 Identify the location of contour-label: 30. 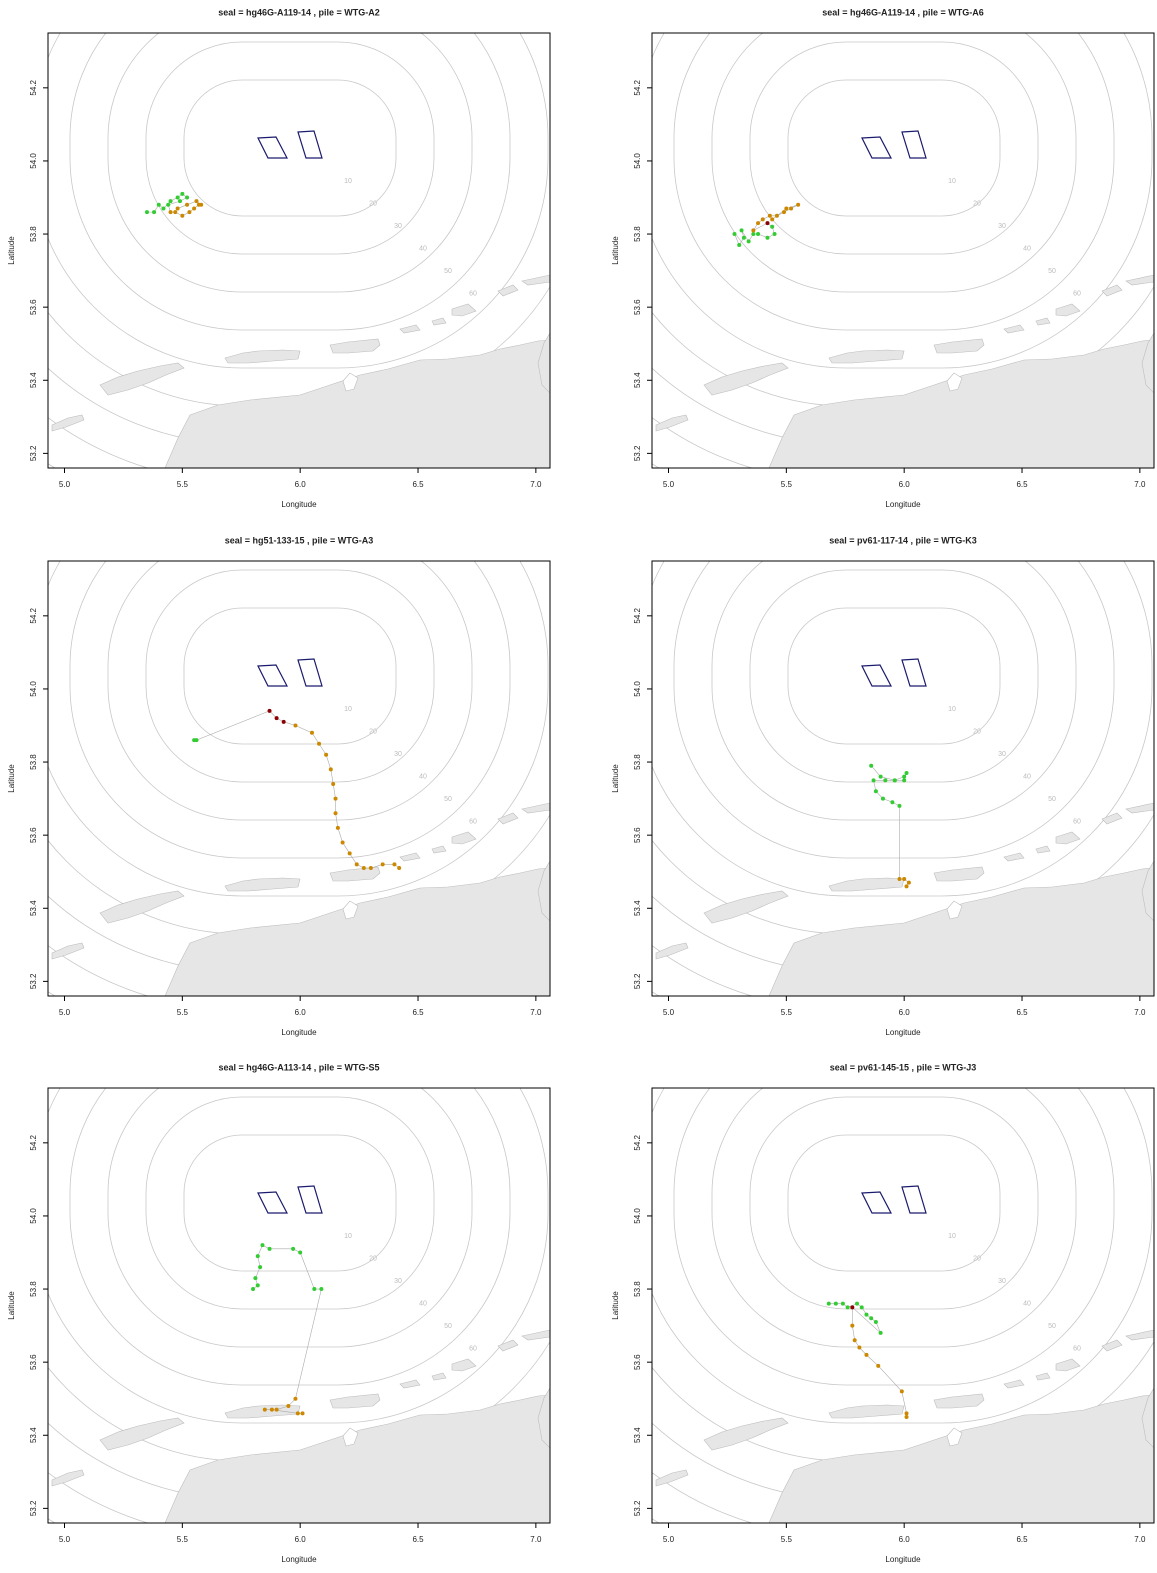
(398, 754).